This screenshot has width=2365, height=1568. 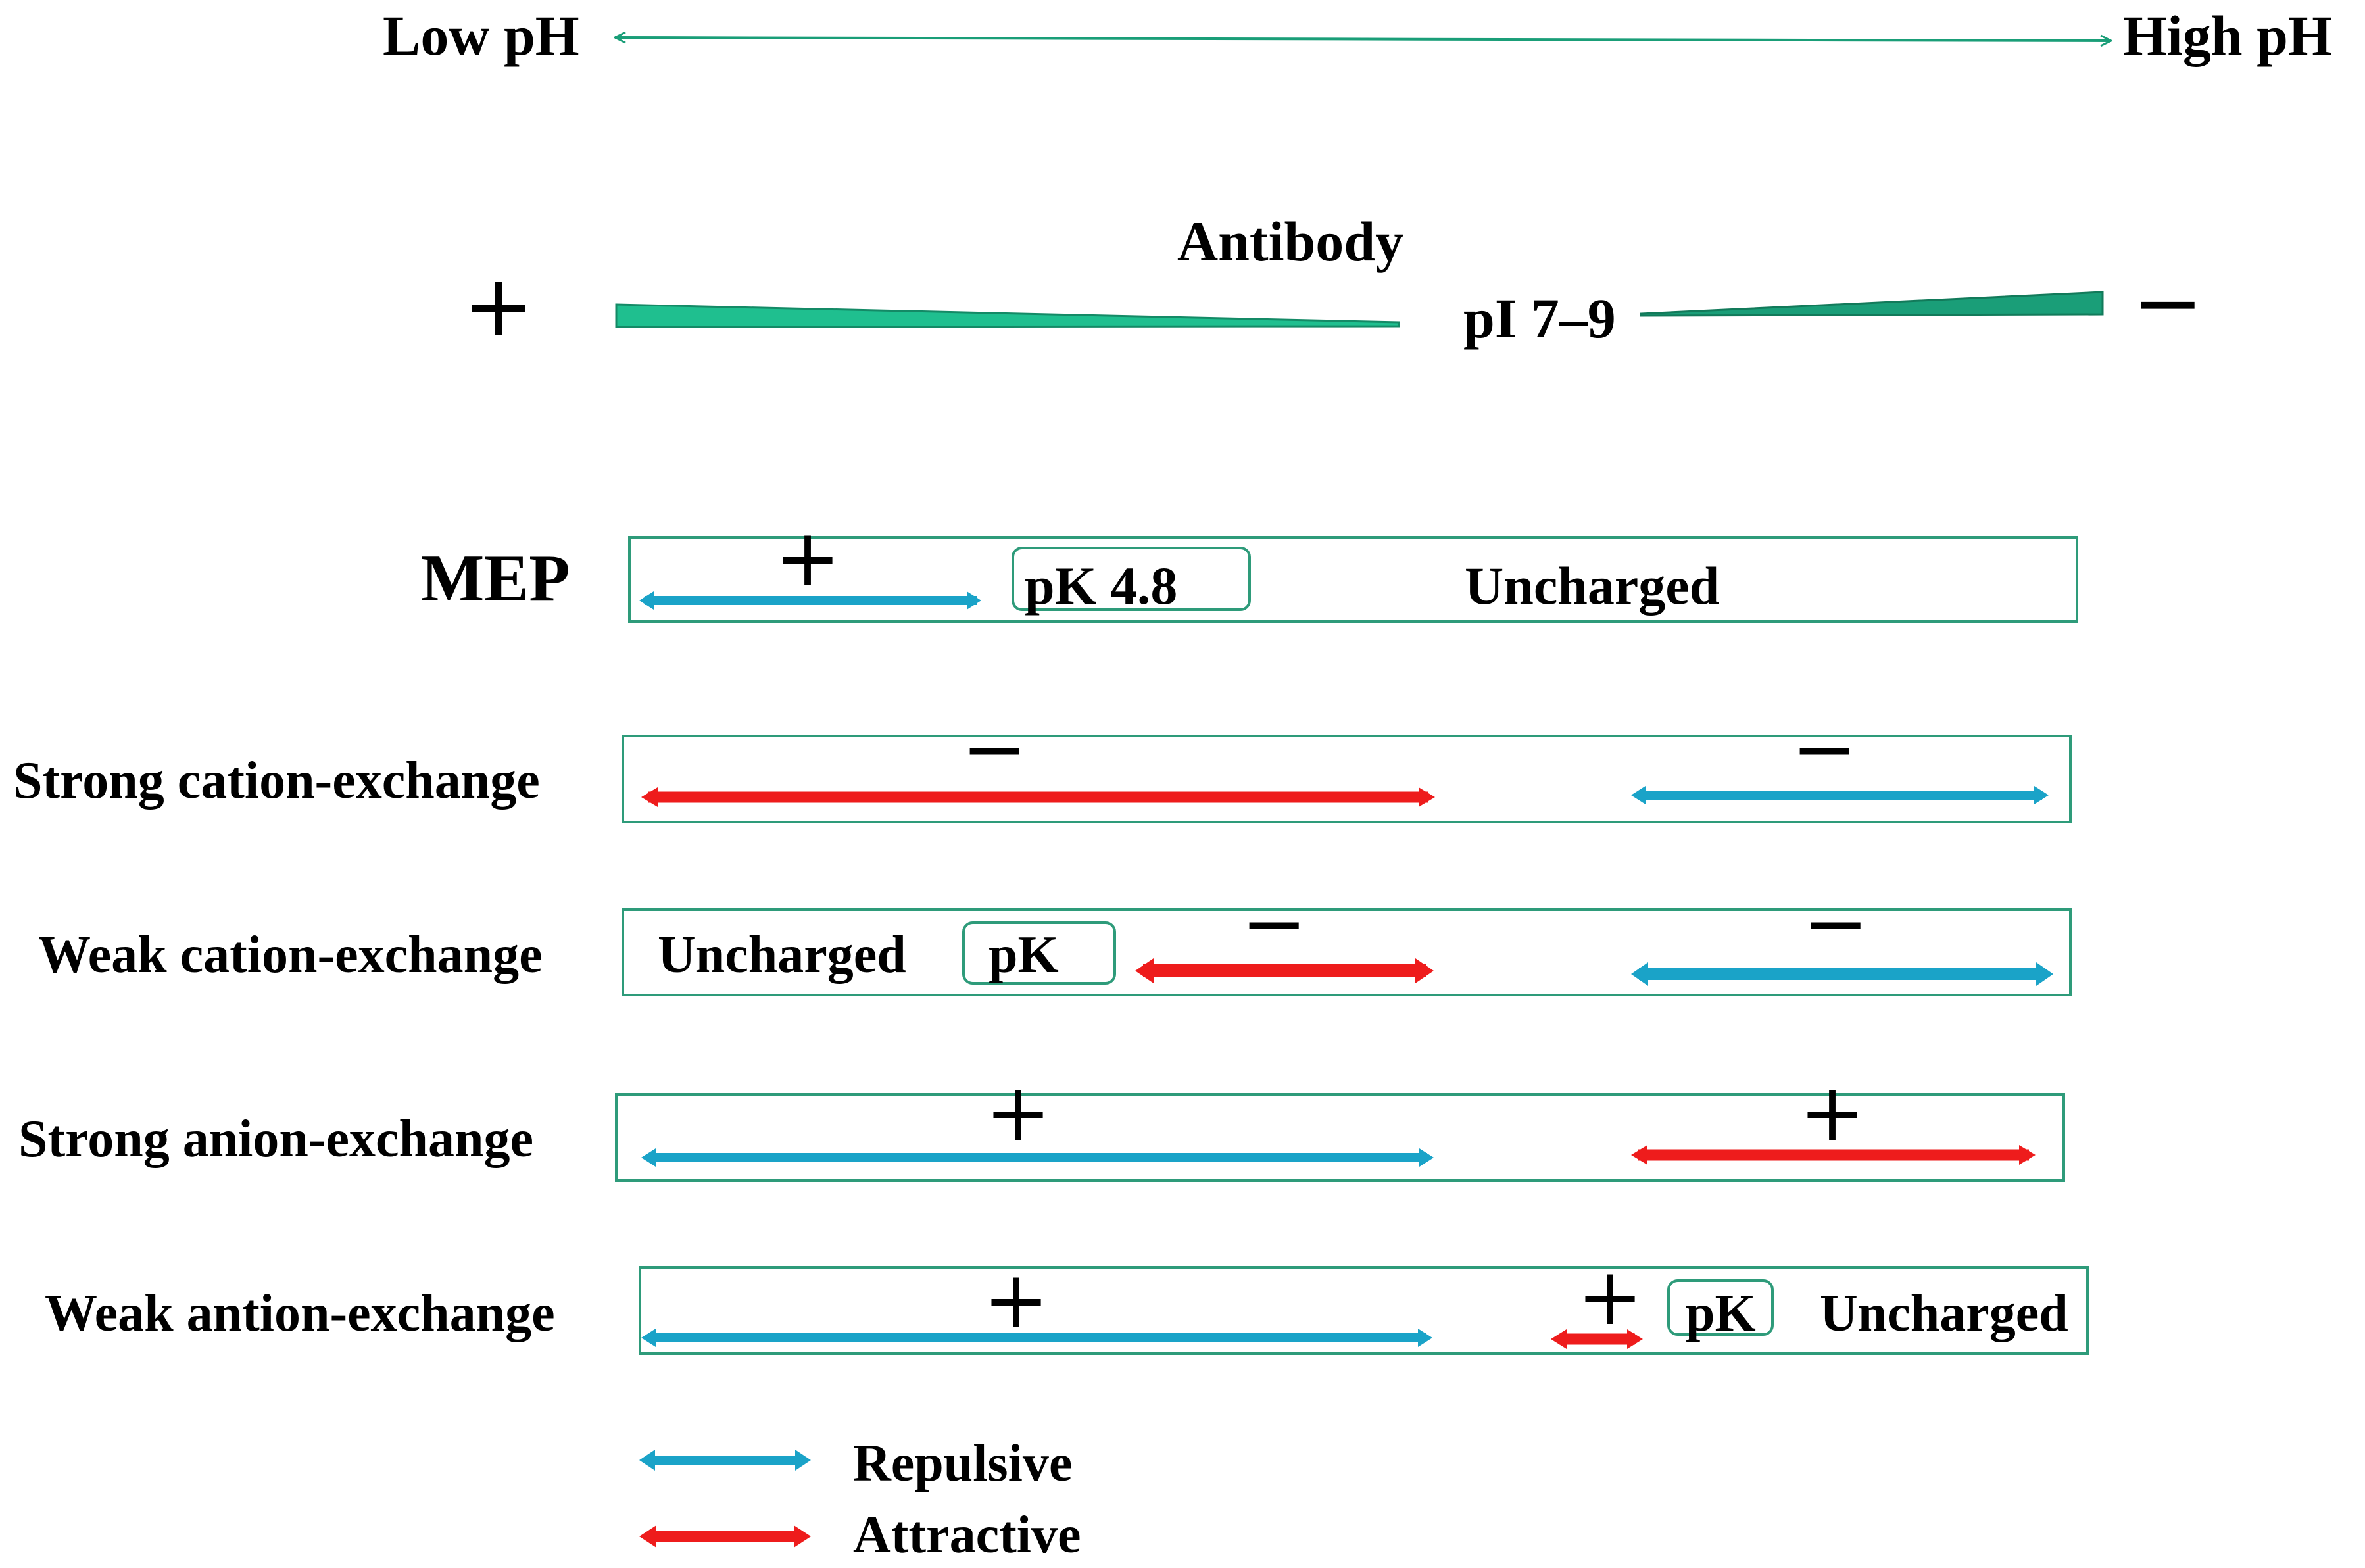 I want to click on weak-anion-row: Weak antion-exchange + + pK Uncharged, so click(x=1067, y=1303).